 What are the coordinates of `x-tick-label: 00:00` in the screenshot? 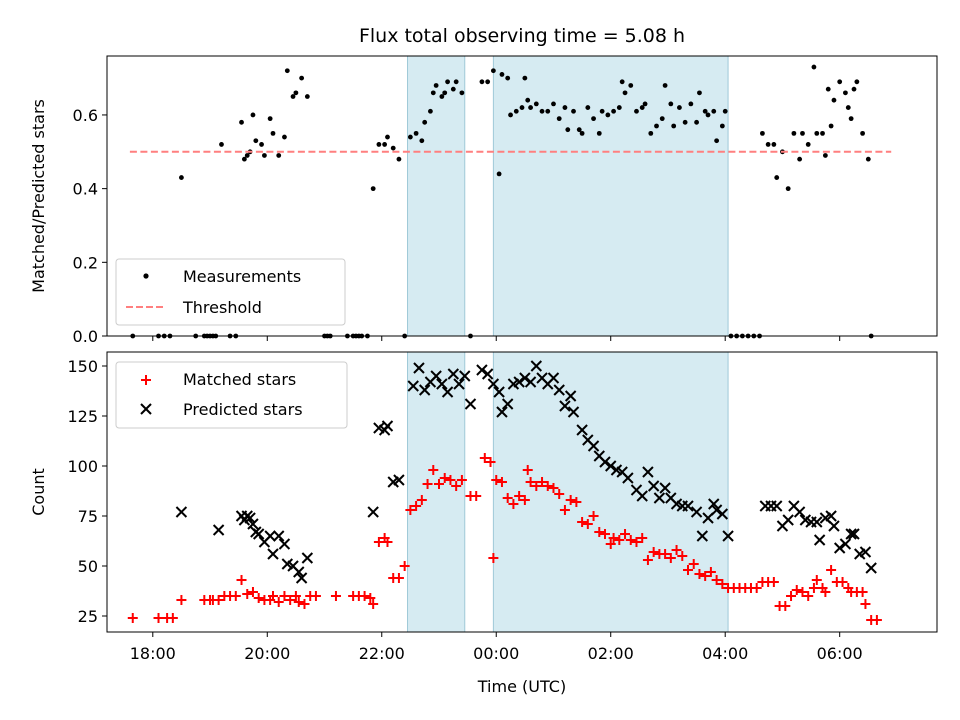 It's located at (496, 653).